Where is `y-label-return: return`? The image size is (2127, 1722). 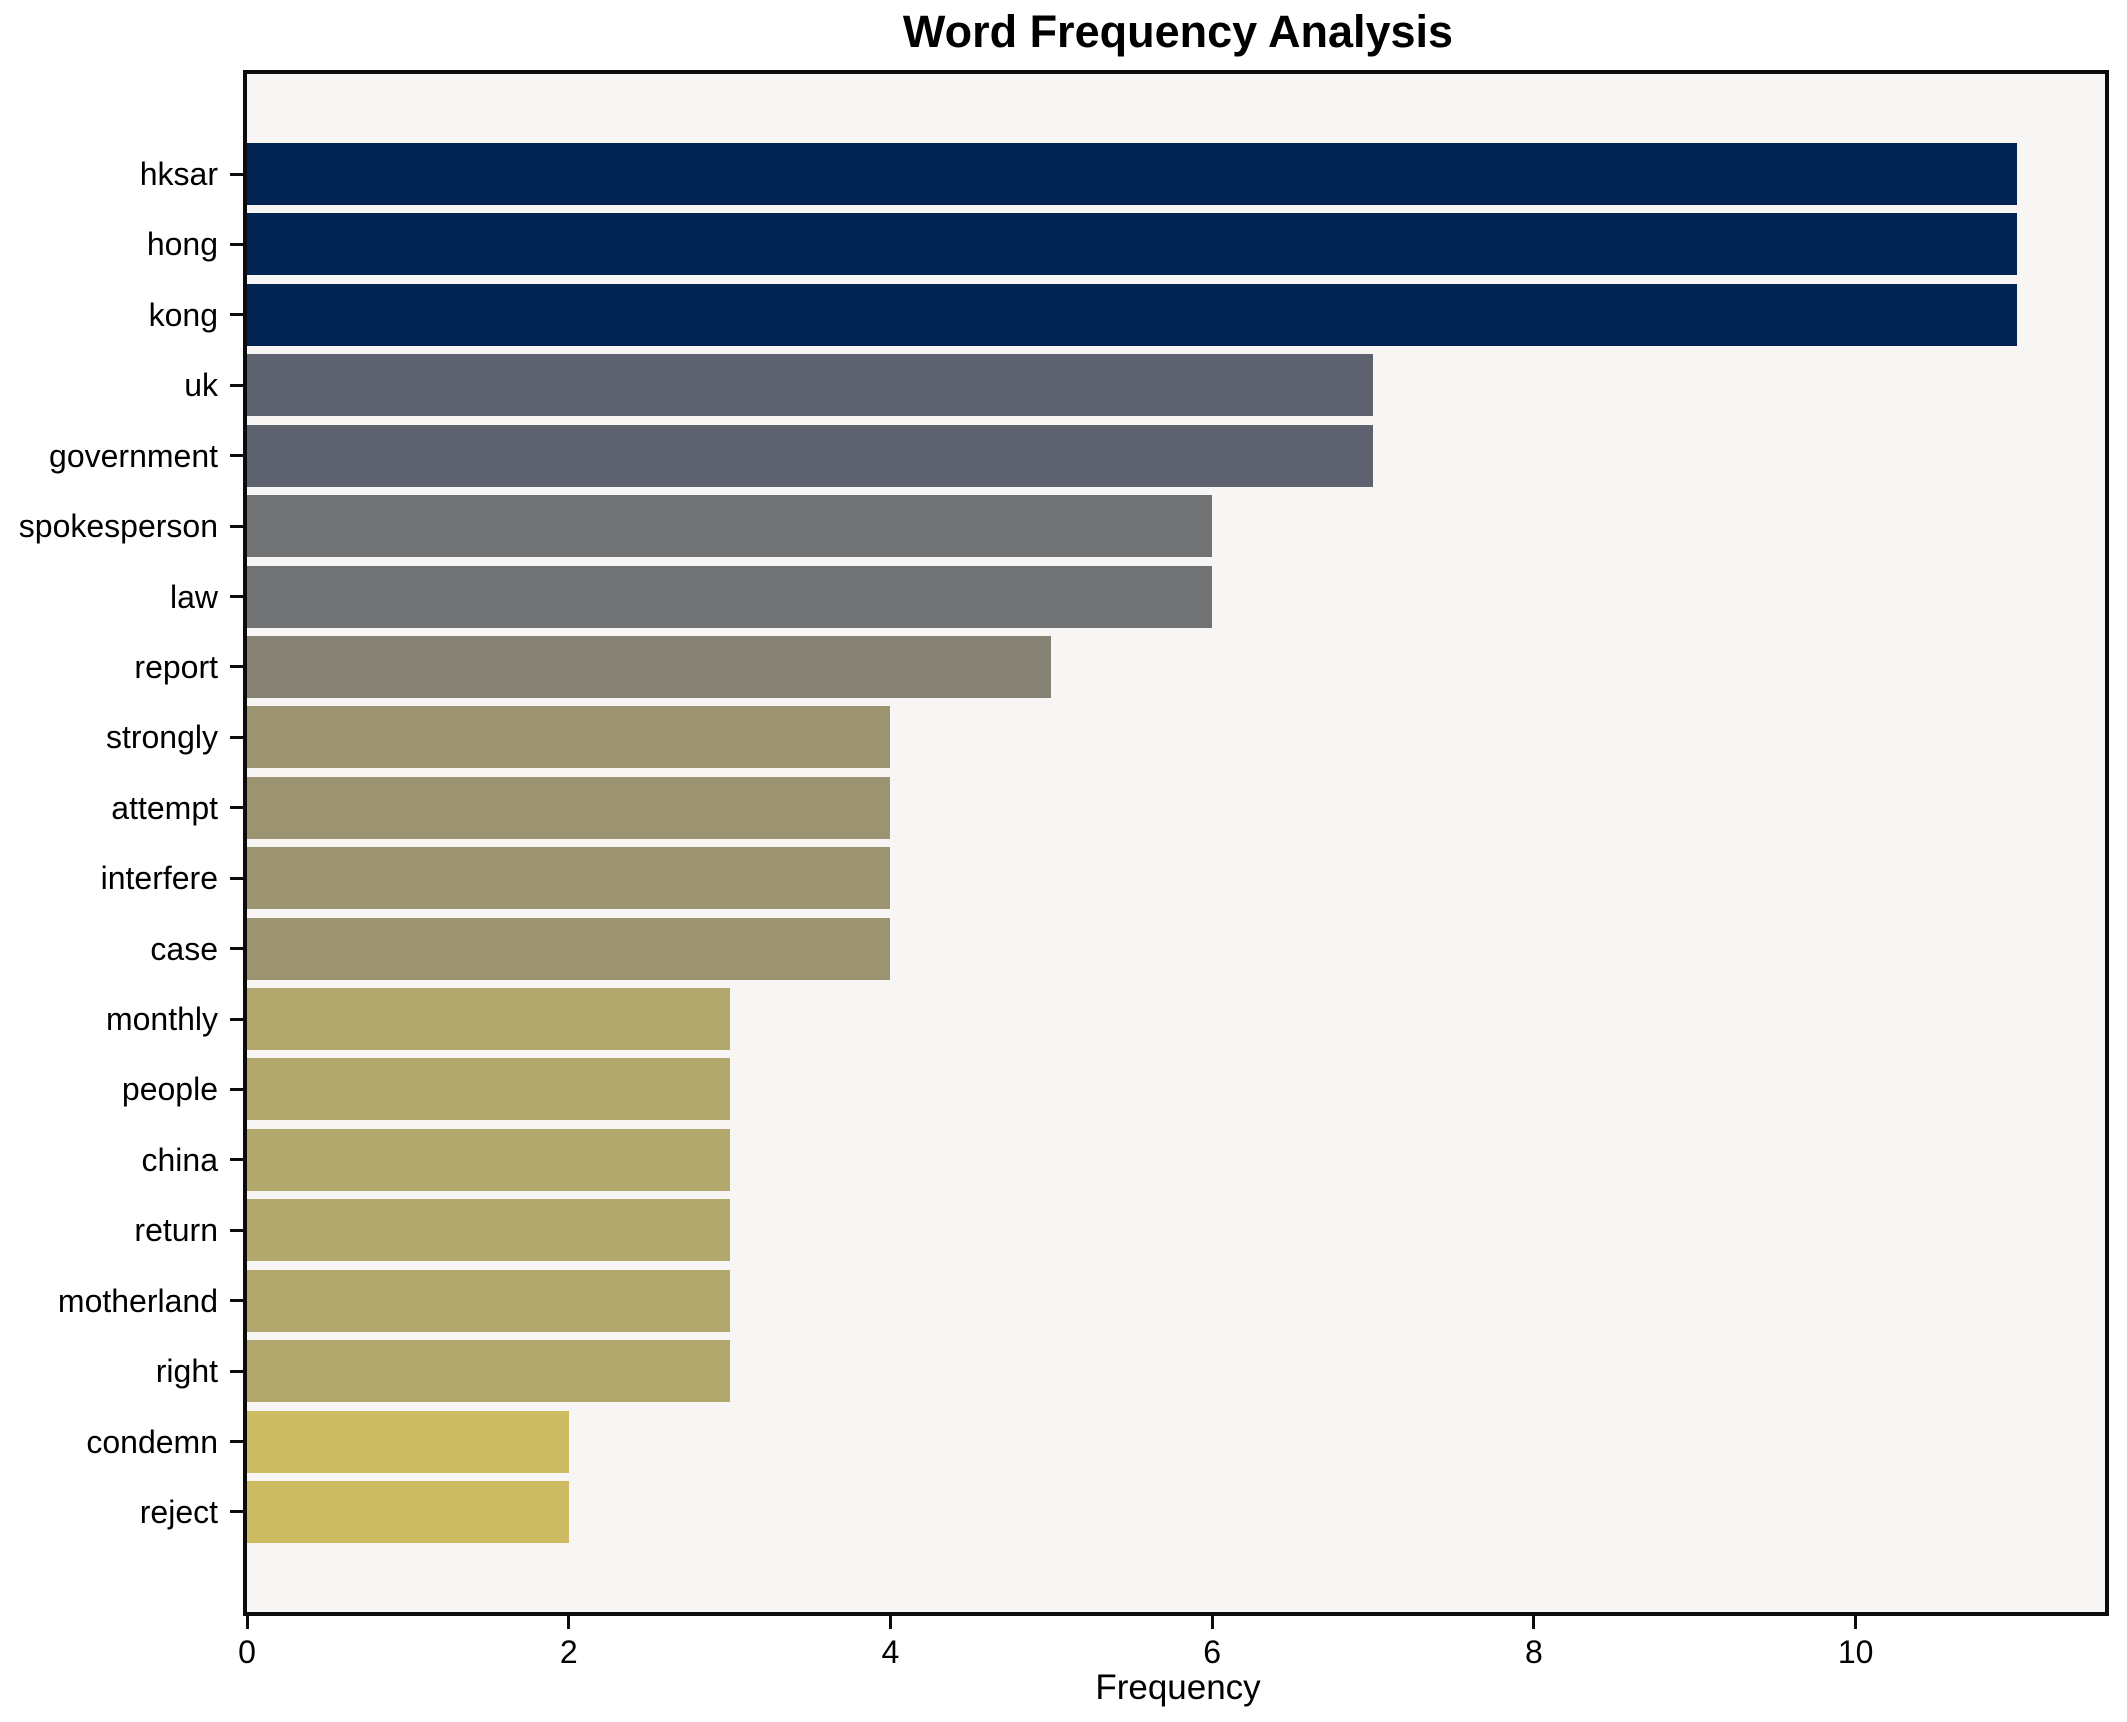
y-label-return: return is located at coordinates (176, 1230).